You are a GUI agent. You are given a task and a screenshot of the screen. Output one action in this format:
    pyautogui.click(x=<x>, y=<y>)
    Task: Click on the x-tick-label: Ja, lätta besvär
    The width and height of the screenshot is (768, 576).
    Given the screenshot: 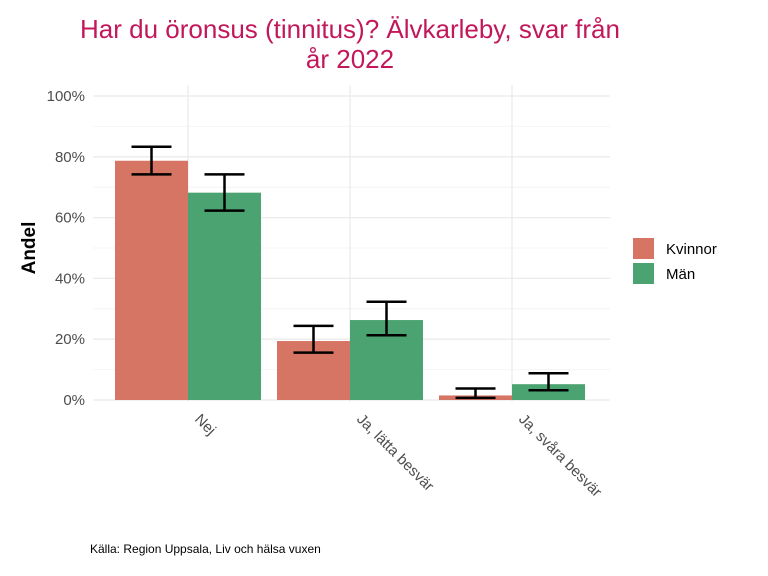 What is the action you would take?
    pyautogui.click(x=395, y=453)
    